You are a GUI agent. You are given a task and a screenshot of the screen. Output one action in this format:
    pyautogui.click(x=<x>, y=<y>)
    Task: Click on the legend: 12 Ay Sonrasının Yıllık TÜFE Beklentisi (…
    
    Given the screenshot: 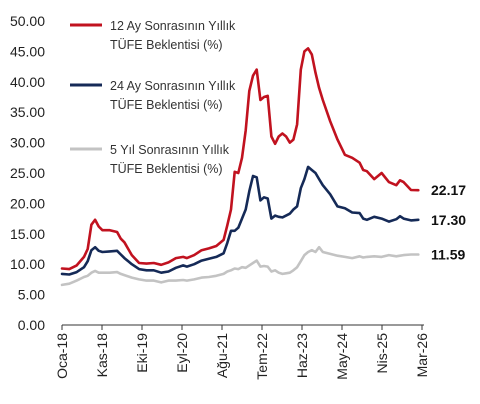 What is the action you would take?
    pyautogui.click(x=153, y=97)
    